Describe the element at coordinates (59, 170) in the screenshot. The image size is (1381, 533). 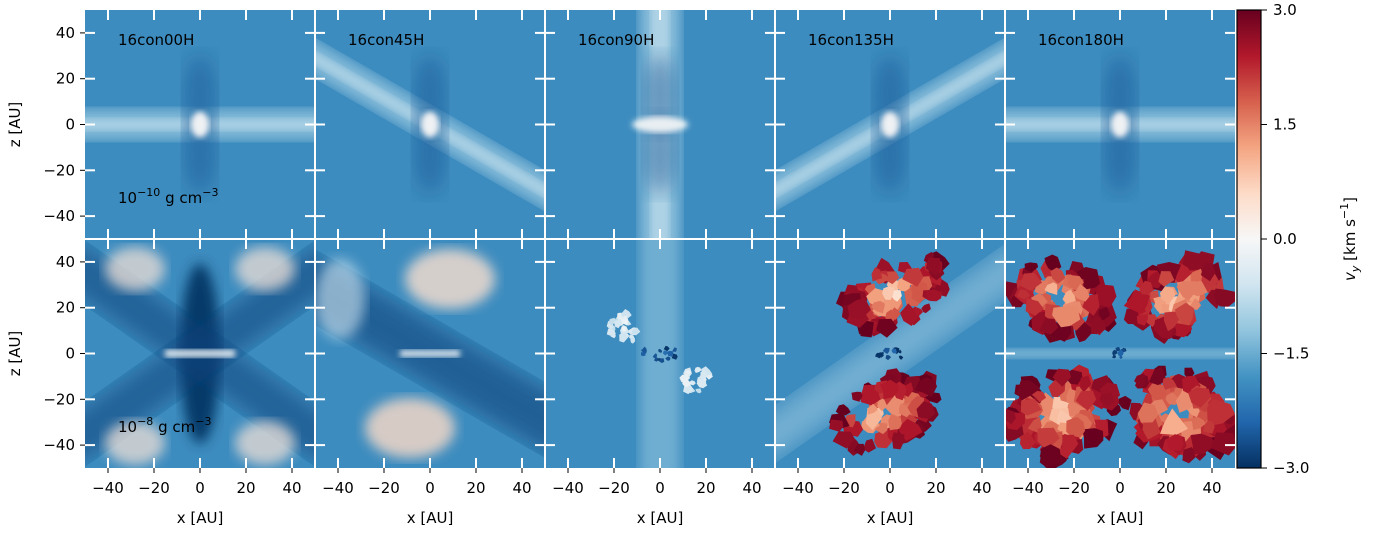
I see `y-tick-label: −20` at that location.